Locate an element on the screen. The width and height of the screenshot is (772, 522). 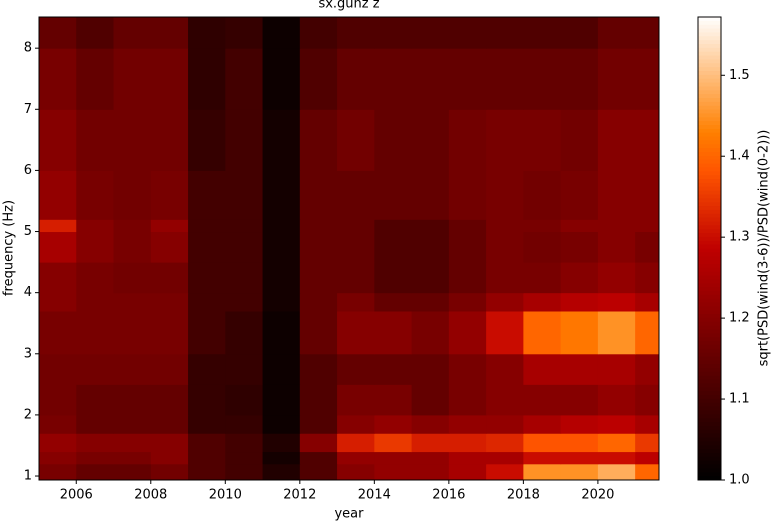
x-tick-label: 2010 is located at coordinates (225, 495).